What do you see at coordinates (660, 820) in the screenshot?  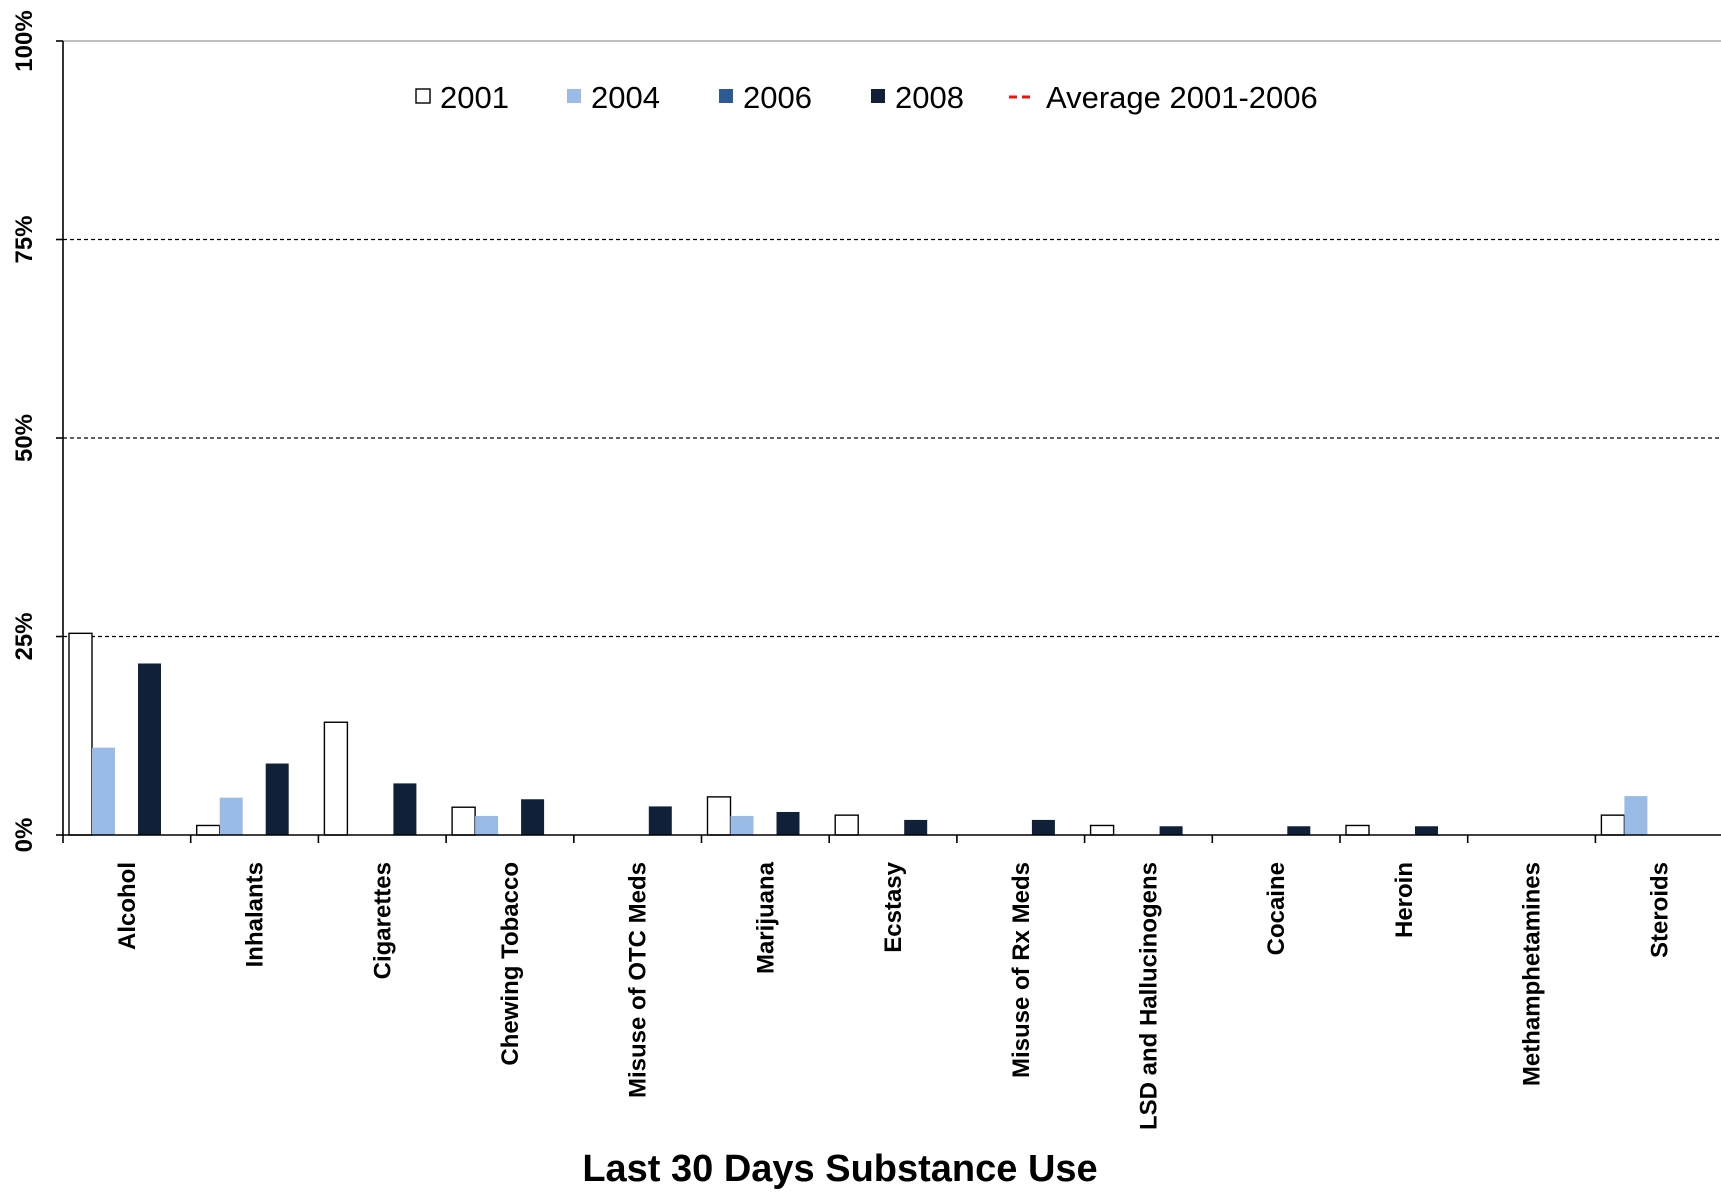 I see `bar-2008-misuse-of-otc-meds` at bounding box center [660, 820].